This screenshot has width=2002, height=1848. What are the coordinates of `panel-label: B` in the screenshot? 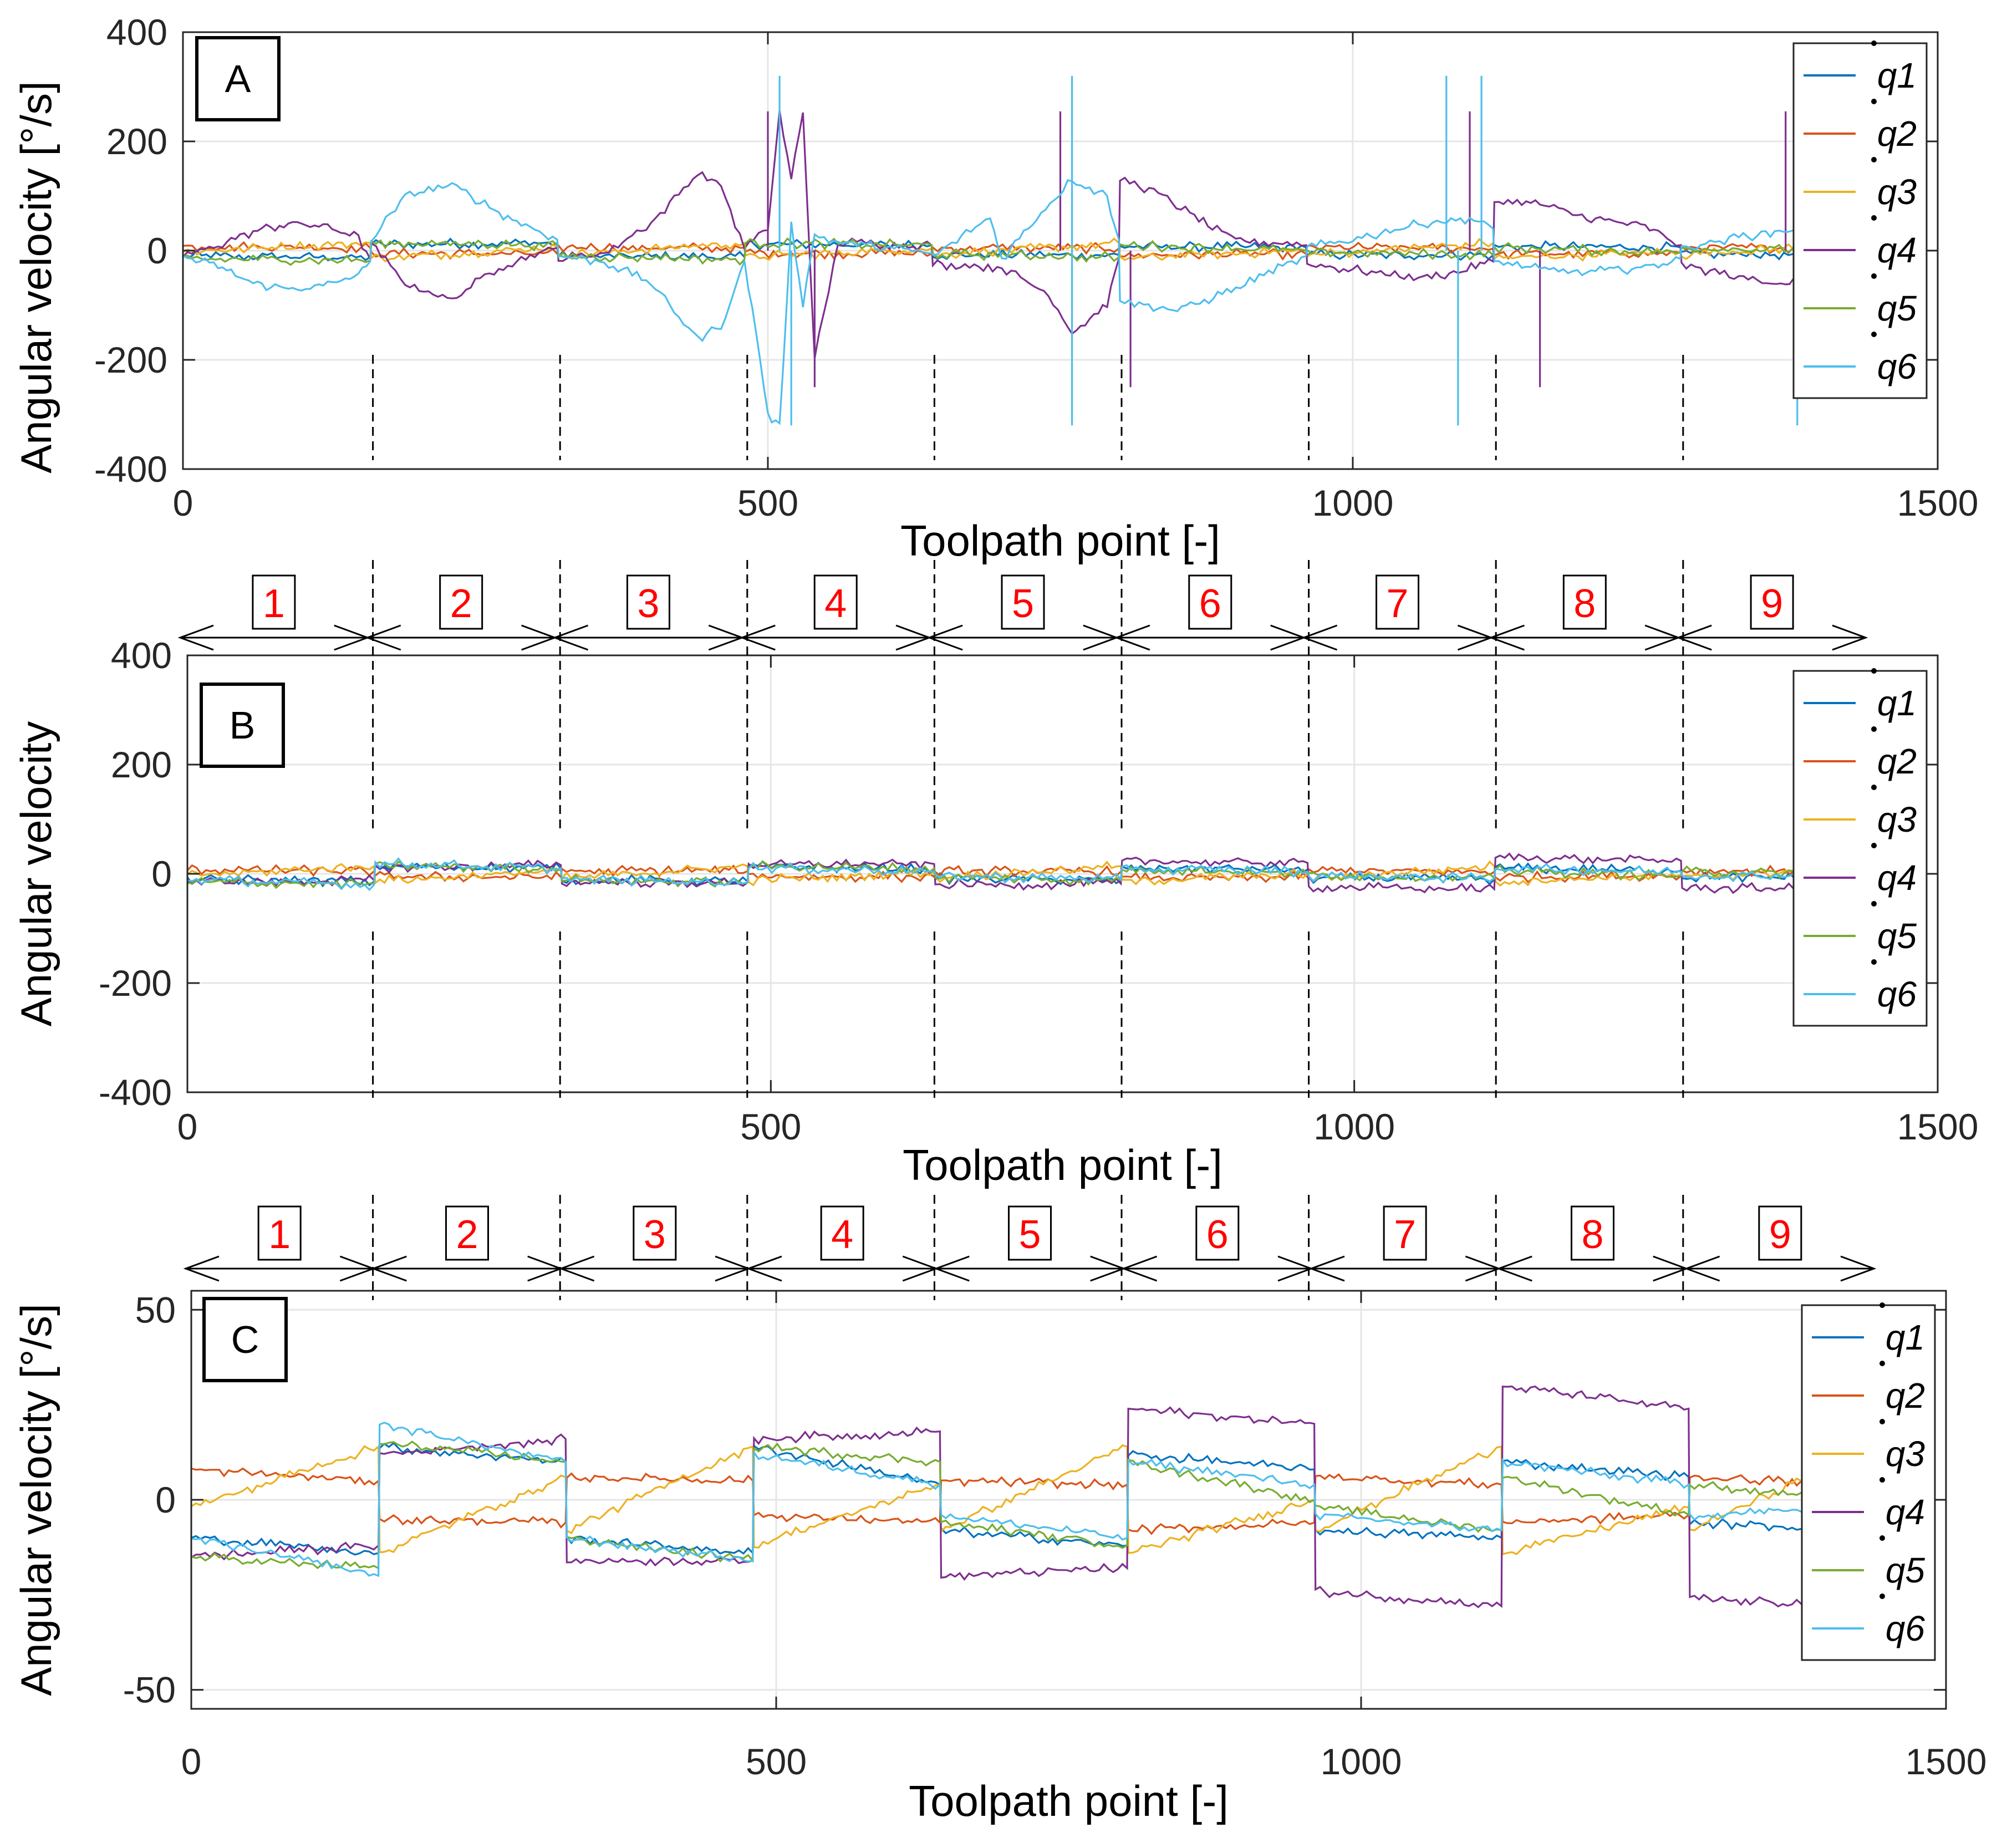 It's located at (243, 726).